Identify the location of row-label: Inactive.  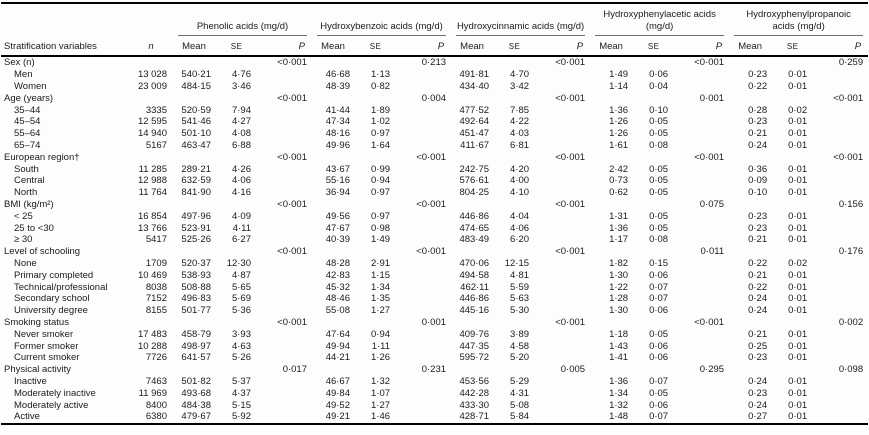
(30, 381).